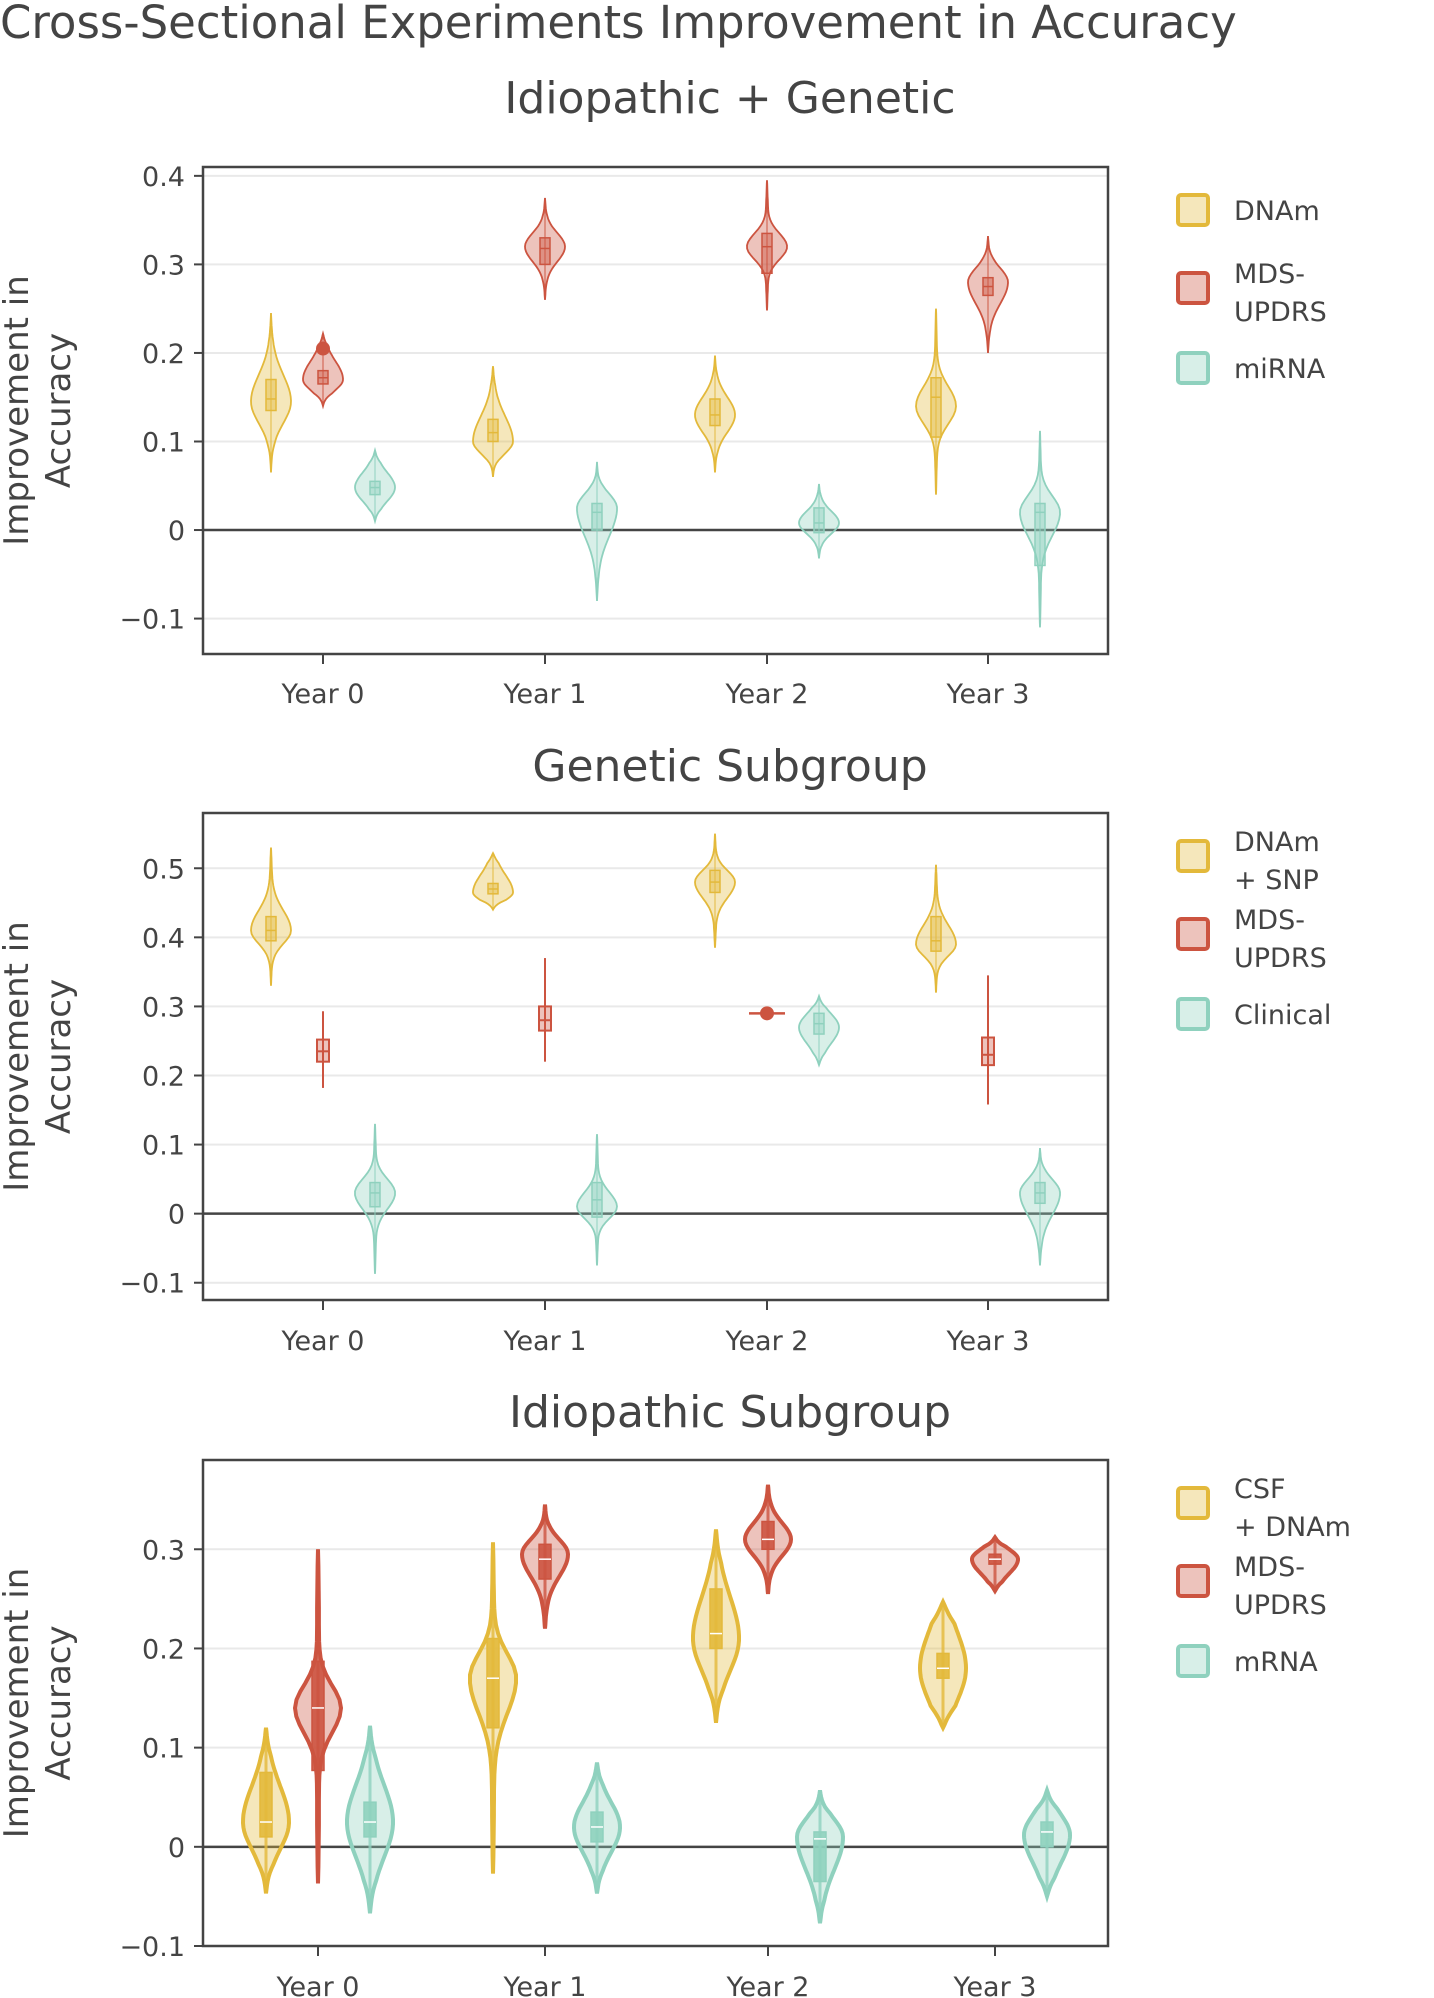 The width and height of the screenshot is (1434, 1998). Describe the element at coordinates (163, 869) in the screenshot. I see `y-tick-label: 0.5` at that location.